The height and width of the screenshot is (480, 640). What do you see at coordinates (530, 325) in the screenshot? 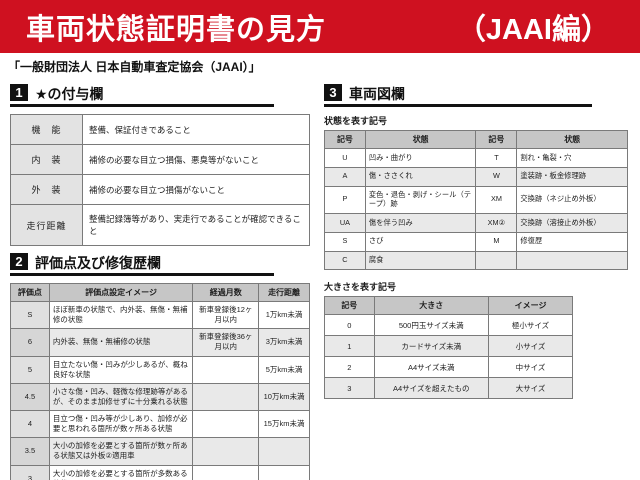
I see `table-cell: 極小サイズ` at bounding box center [530, 325].